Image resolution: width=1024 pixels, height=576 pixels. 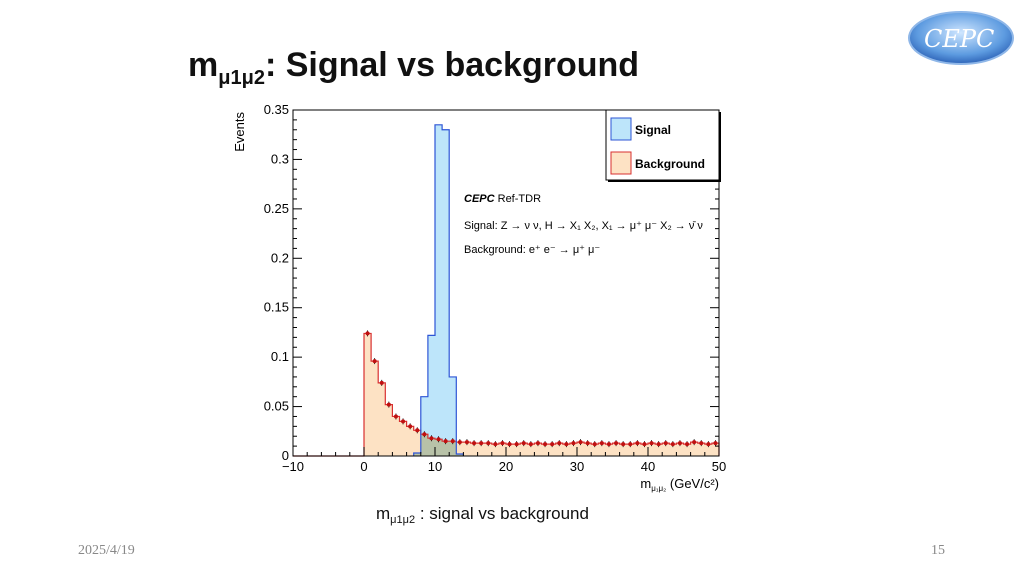 I want to click on x-tick-label: 30, so click(x=577, y=466).